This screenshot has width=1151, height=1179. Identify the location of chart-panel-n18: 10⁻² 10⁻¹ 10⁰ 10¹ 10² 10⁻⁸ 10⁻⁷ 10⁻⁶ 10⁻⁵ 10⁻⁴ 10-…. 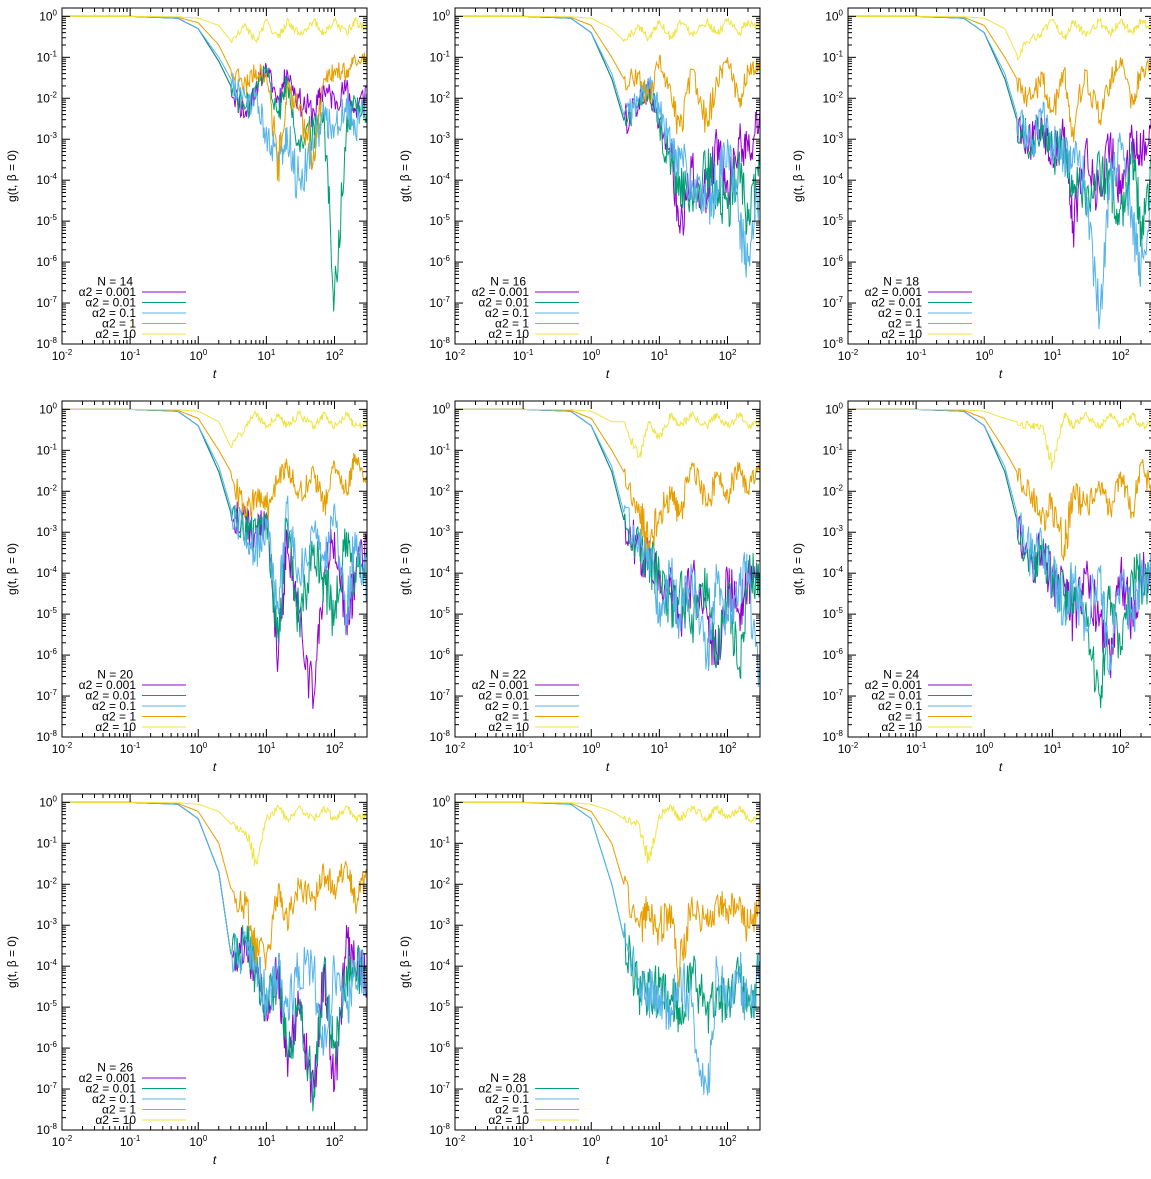
(968, 196).